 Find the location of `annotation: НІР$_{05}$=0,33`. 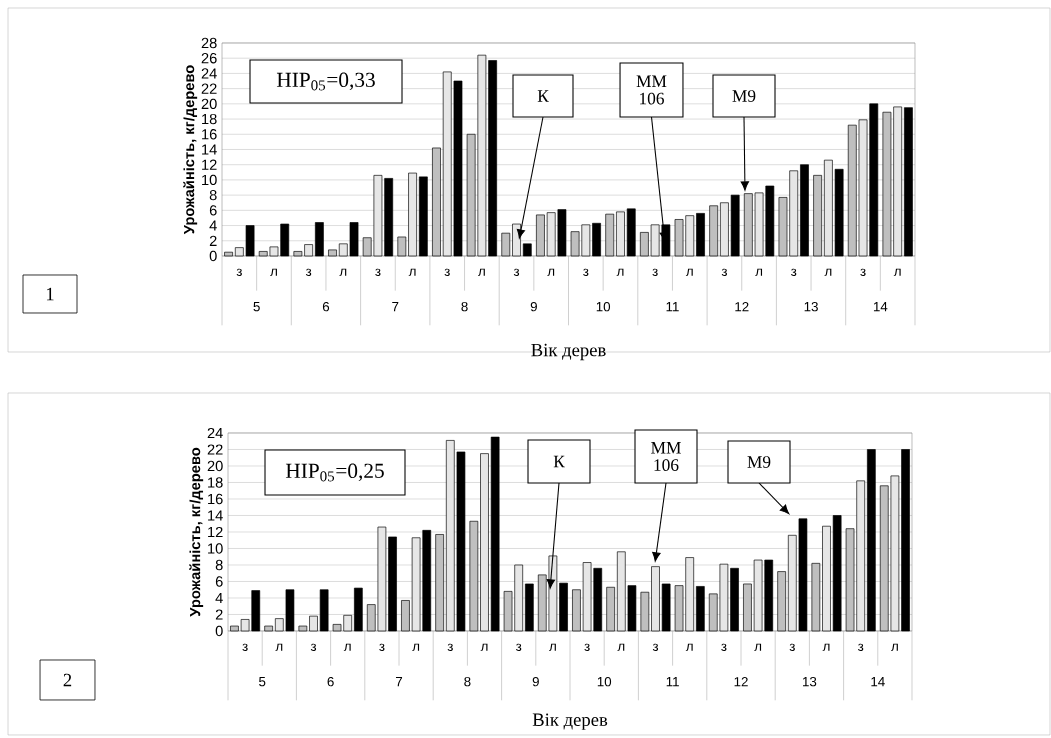

annotation: НІР$_{05}$=0,33 is located at coordinates (325, 81).